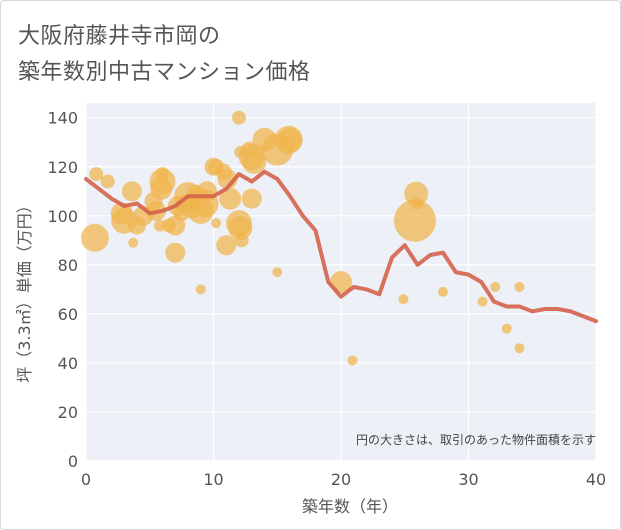 The height and width of the screenshot is (530, 621). Describe the element at coordinates (68, 363) in the screenshot. I see `y-tick-label: 40` at that location.